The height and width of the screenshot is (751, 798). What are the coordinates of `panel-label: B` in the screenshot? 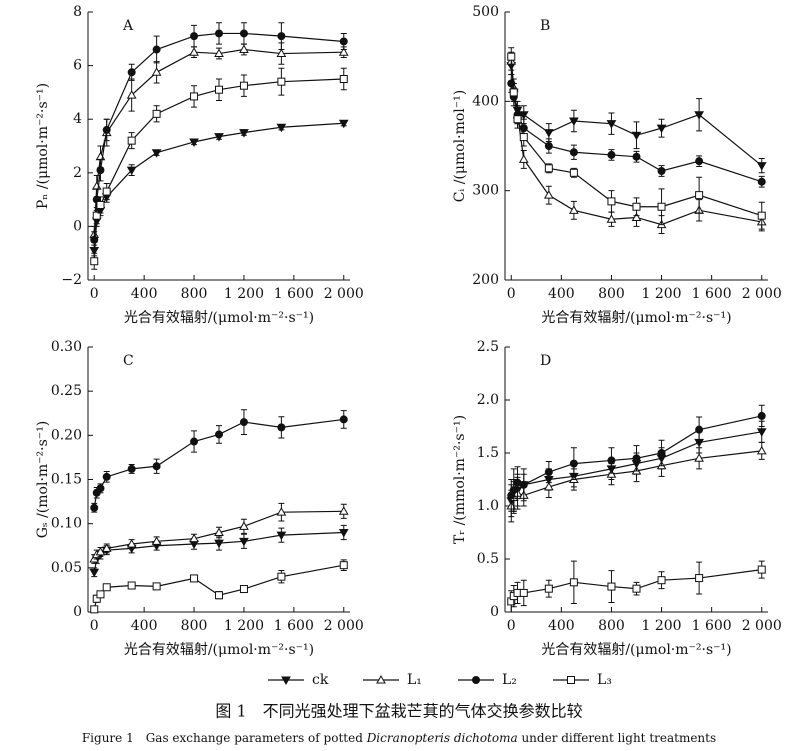 It's located at (545, 26).